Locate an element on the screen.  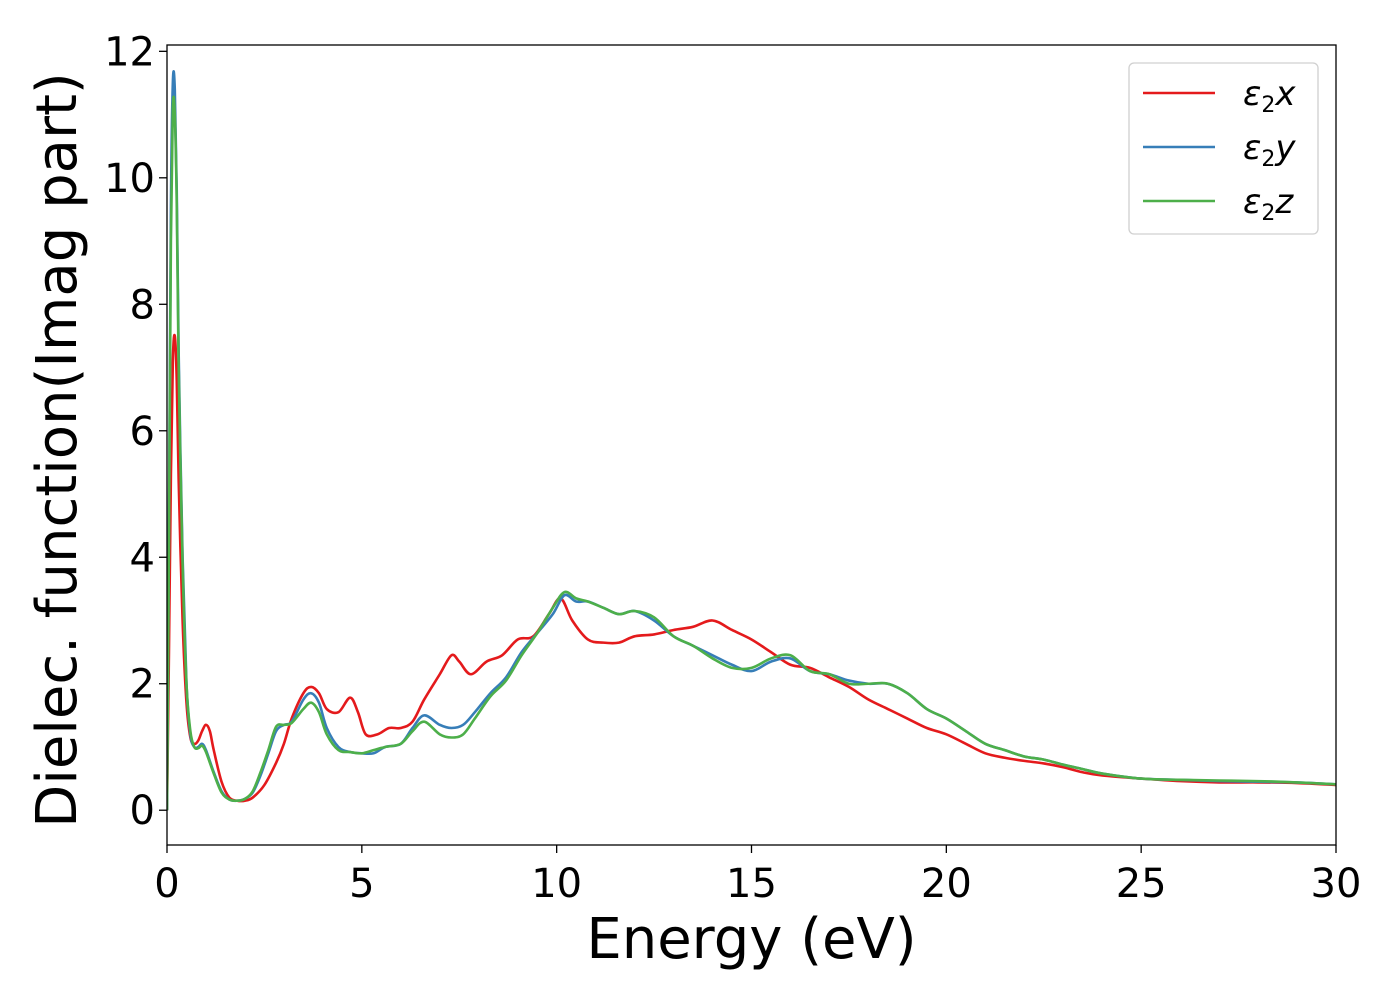
x-axis-title: Energy (eV) is located at coordinates (751, 939).